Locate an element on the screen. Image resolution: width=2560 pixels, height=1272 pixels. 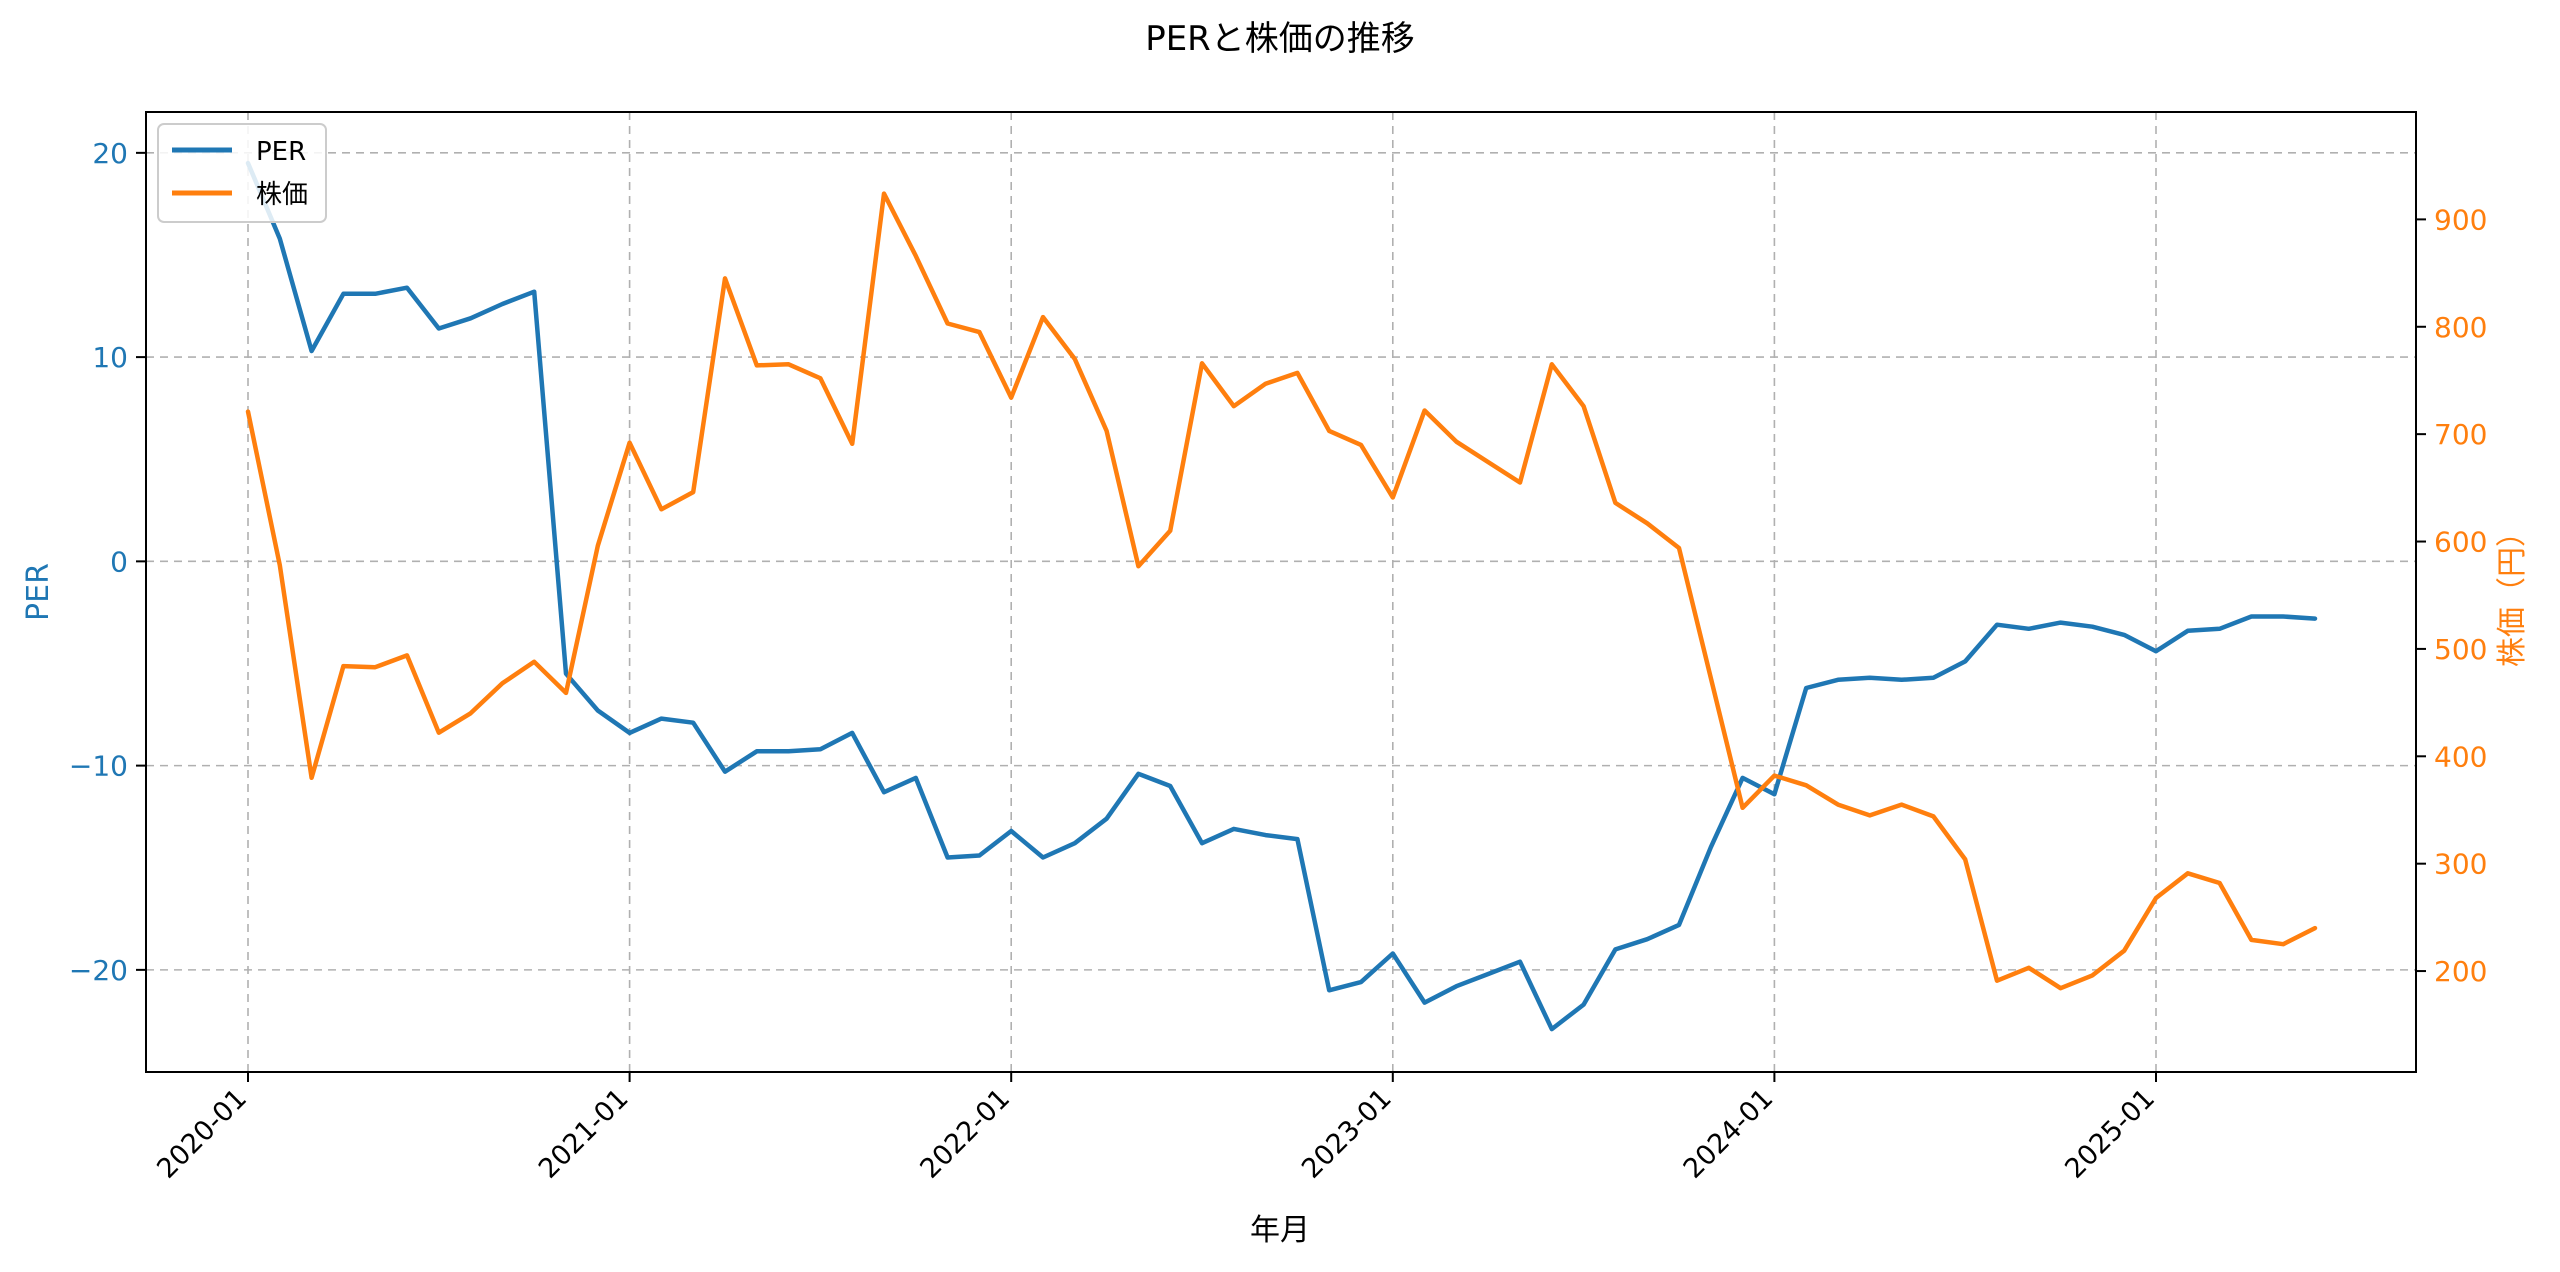
y-right-tick-label: 800 is located at coordinates (2460, 327).